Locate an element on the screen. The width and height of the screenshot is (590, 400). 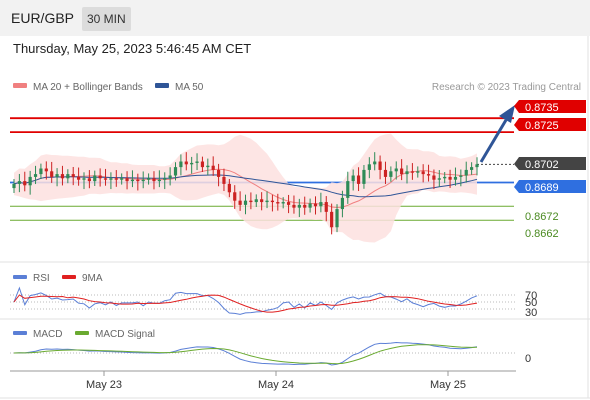
macd-legend-swatch is located at coordinates (20, 333).